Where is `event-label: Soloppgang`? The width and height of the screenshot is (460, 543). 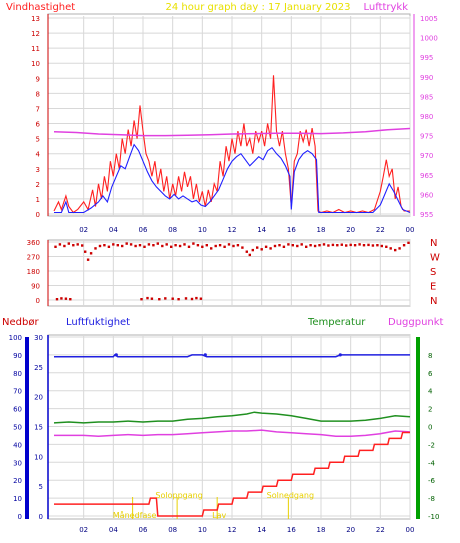
event-label: Soloppgang is located at coordinates (178, 495).